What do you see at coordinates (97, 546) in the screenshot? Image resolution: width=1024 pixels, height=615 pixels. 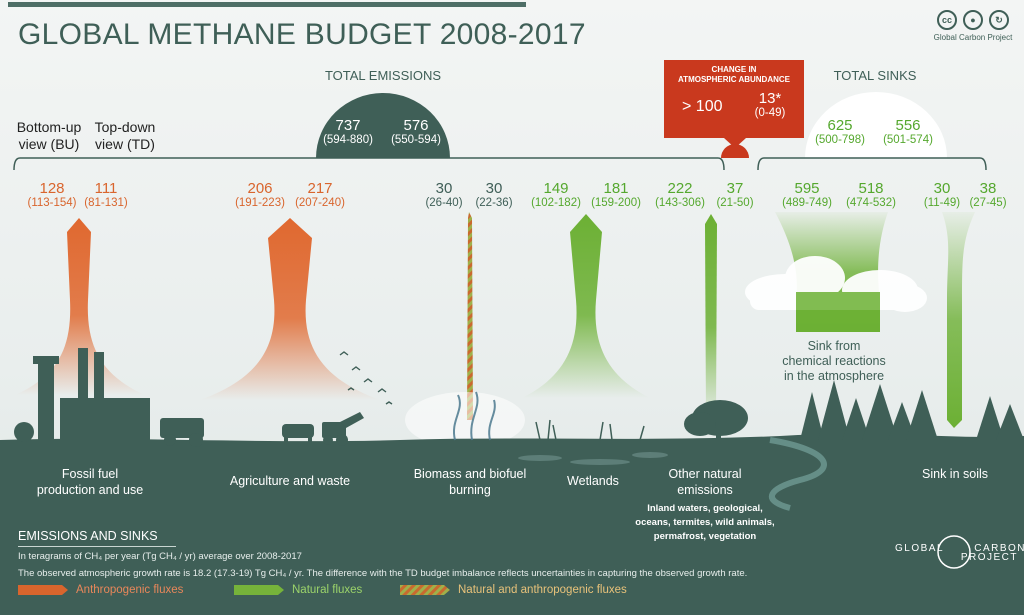 I see `legend-divider` at bounding box center [97, 546].